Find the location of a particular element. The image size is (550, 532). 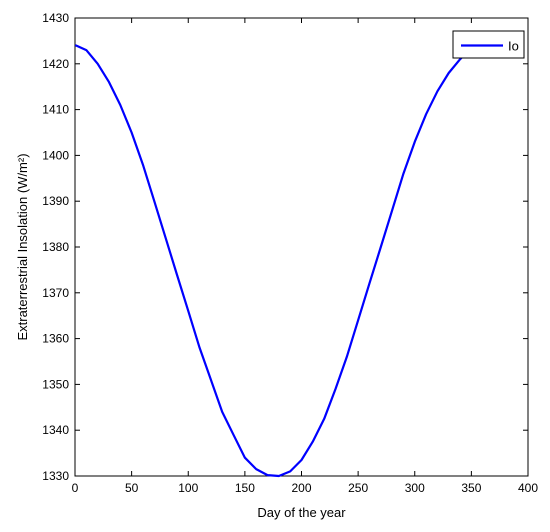

y-tick-label: 1390 is located at coordinates (55, 201).